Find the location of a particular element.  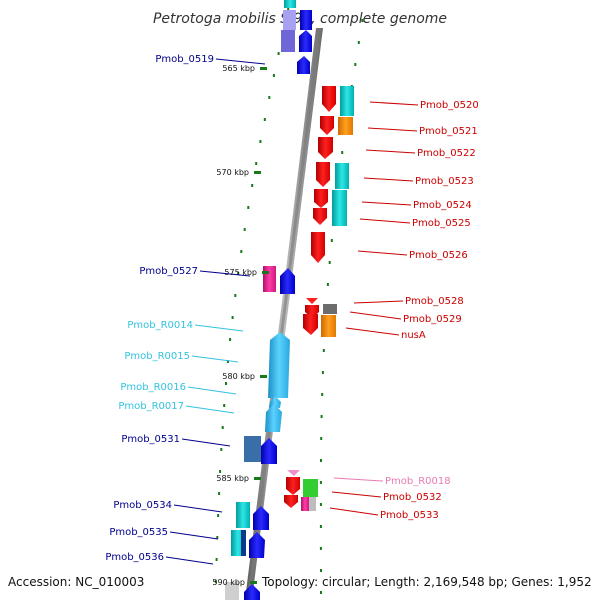

gene-label: Pmob_0525 is located at coordinates (441, 223).